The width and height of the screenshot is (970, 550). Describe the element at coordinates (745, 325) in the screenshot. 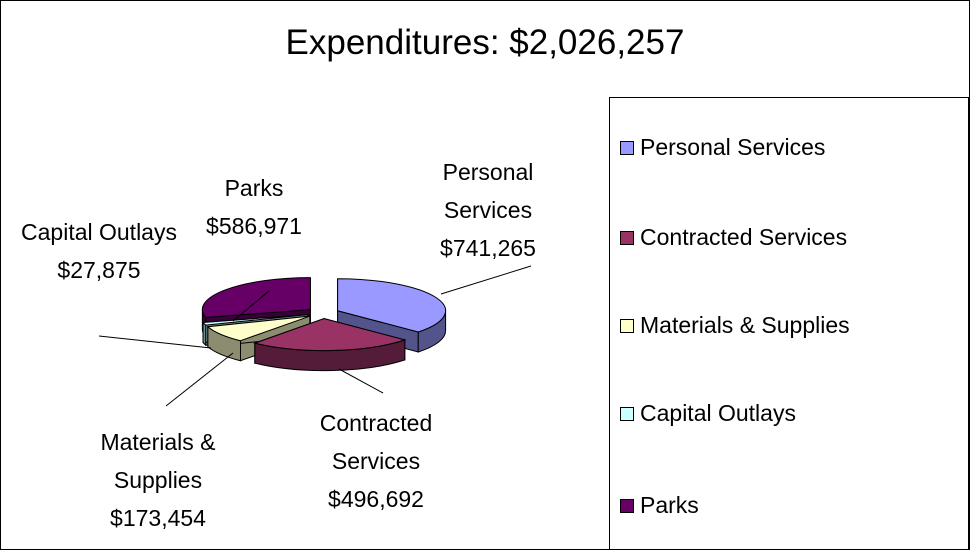

I see `legend-label: Materials & Supplies` at that location.